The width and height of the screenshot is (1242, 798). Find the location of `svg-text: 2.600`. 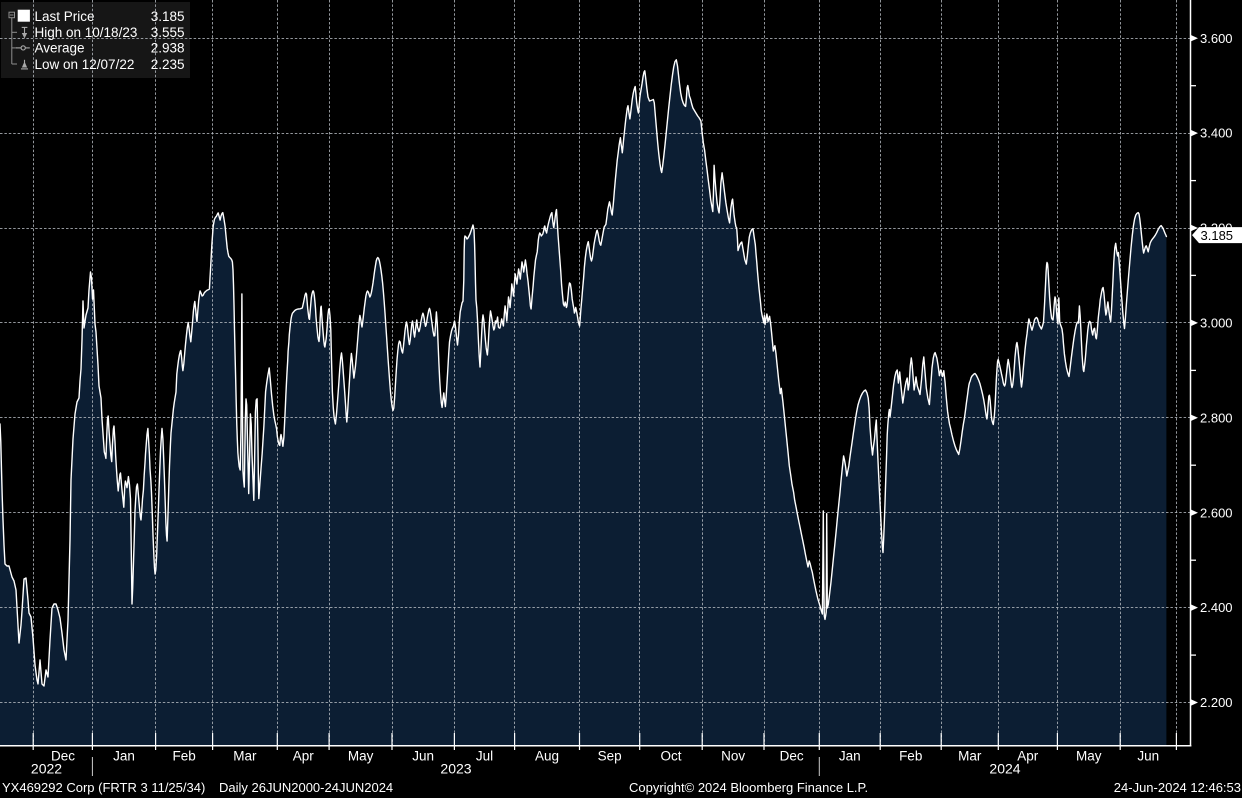

svg-text: 2.600 is located at coordinates (1216, 512).